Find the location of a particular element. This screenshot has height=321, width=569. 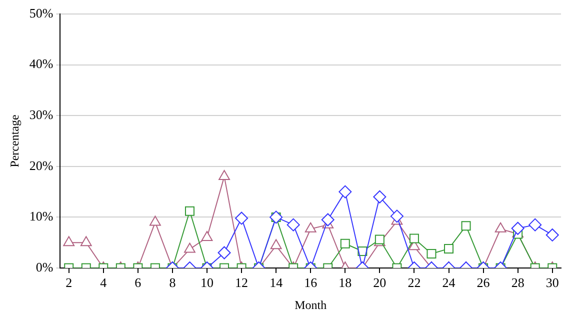

x-tick-label: 26 is located at coordinates (483, 282).